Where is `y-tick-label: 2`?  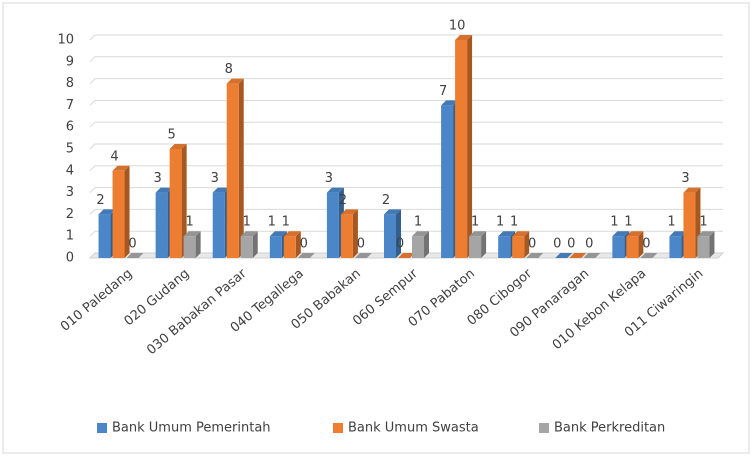 y-tick-label: 2 is located at coordinates (70, 214).